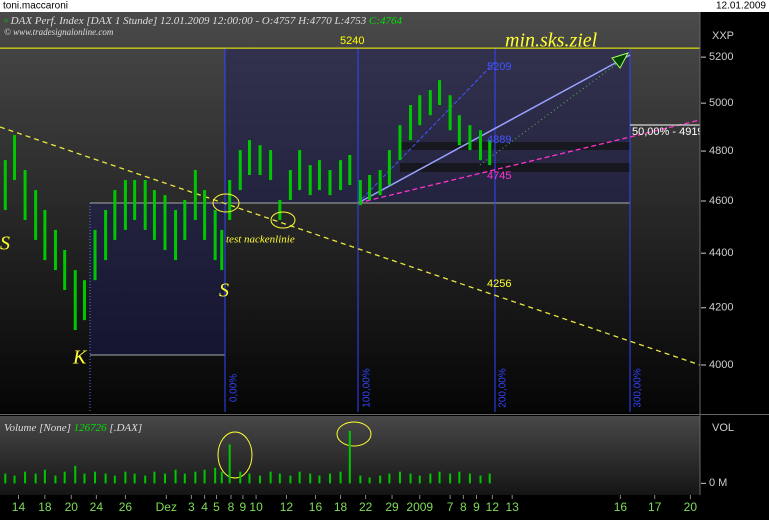 This screenshot has width=769, height=520. Describe the element at coordinates (419, 507) in the screenshot. I see `x-tick-label: 2009` at that location.